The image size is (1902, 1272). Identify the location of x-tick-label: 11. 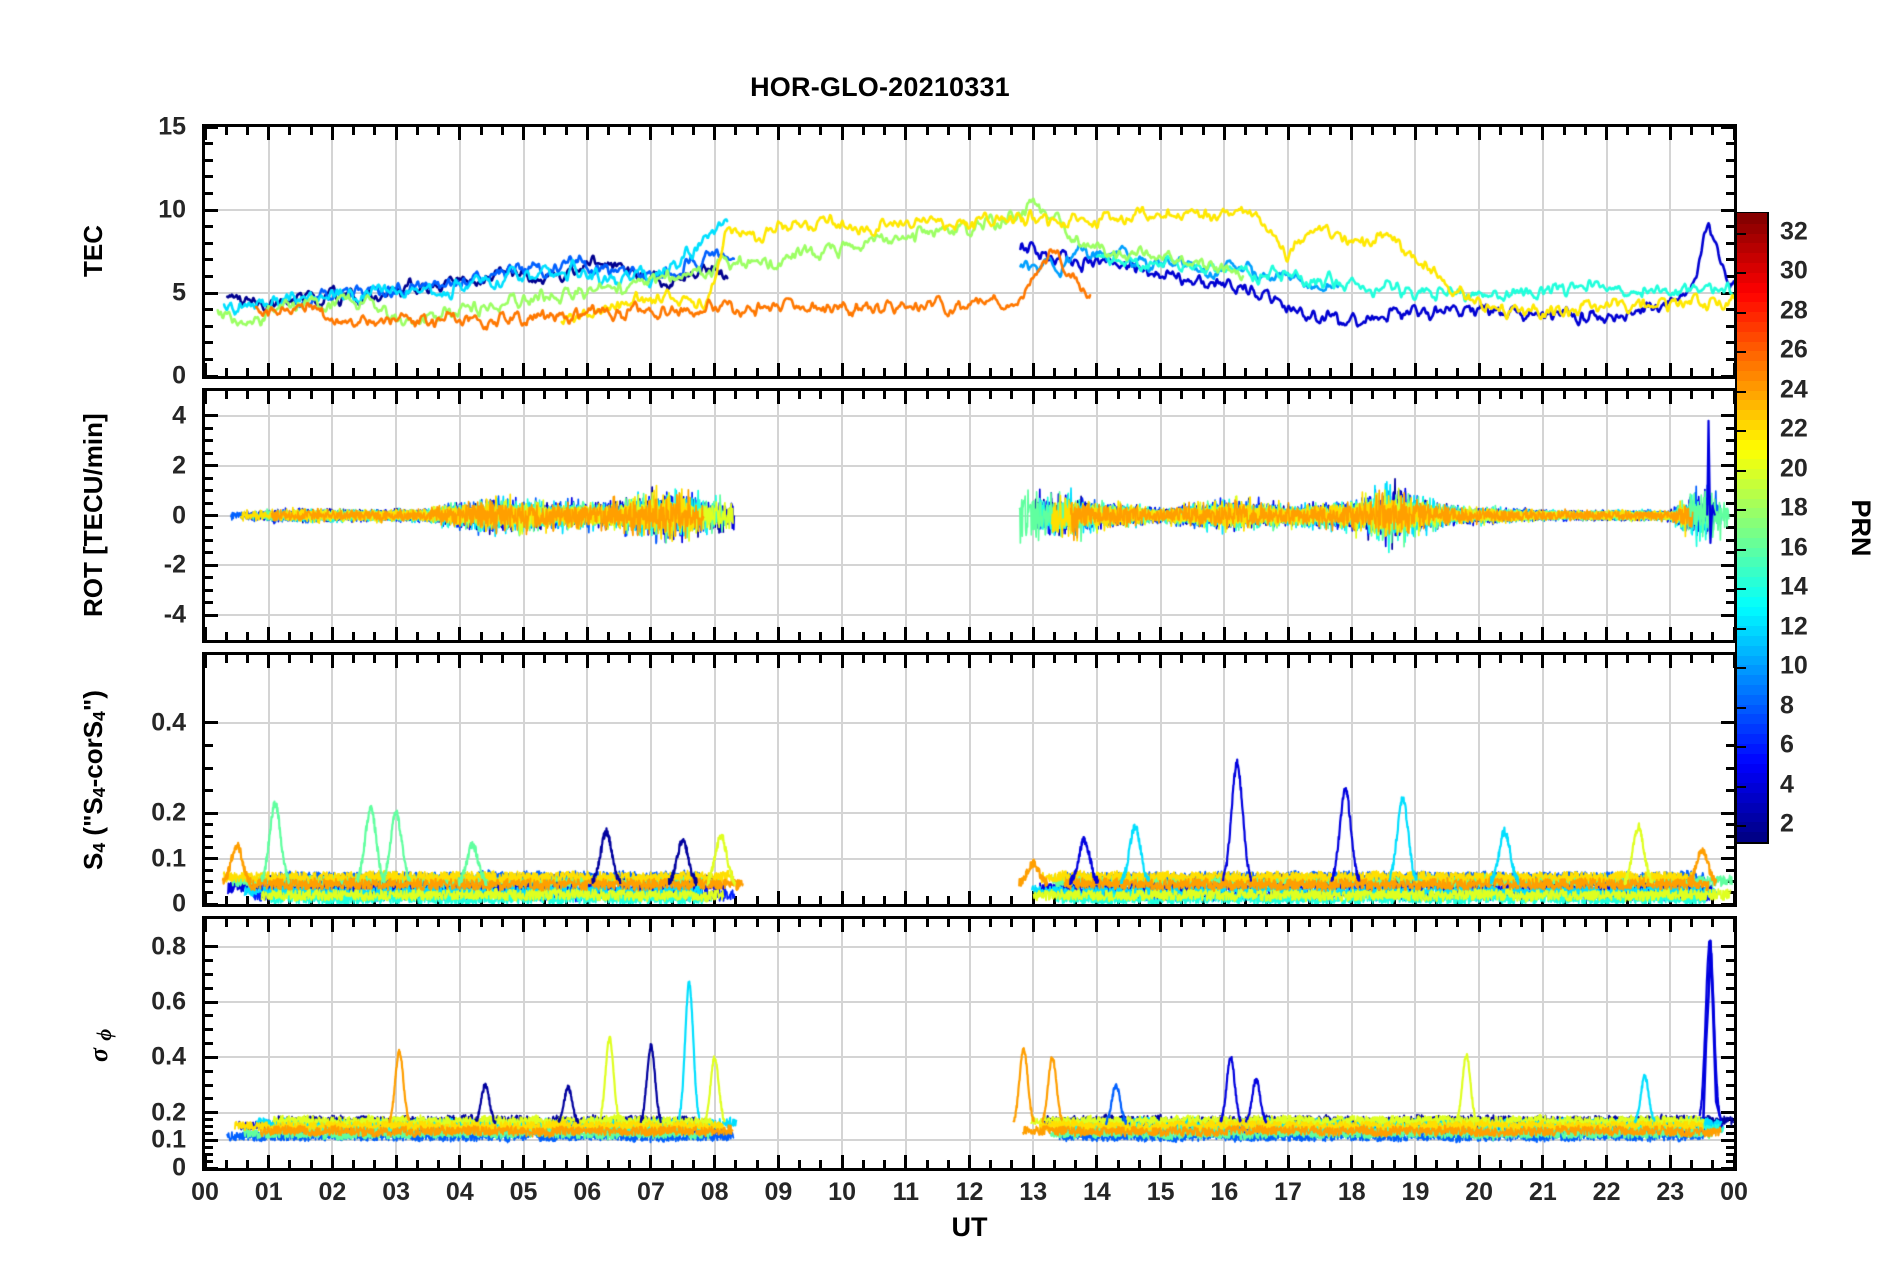
(905, 1192).